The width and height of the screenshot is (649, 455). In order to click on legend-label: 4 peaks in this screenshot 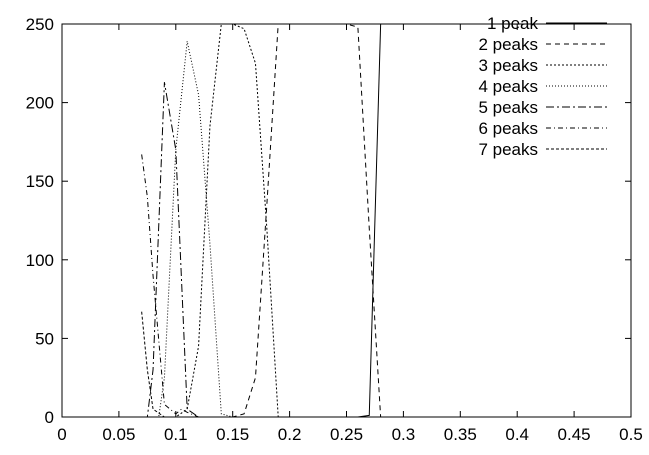, I will do `click(508, 86)`.